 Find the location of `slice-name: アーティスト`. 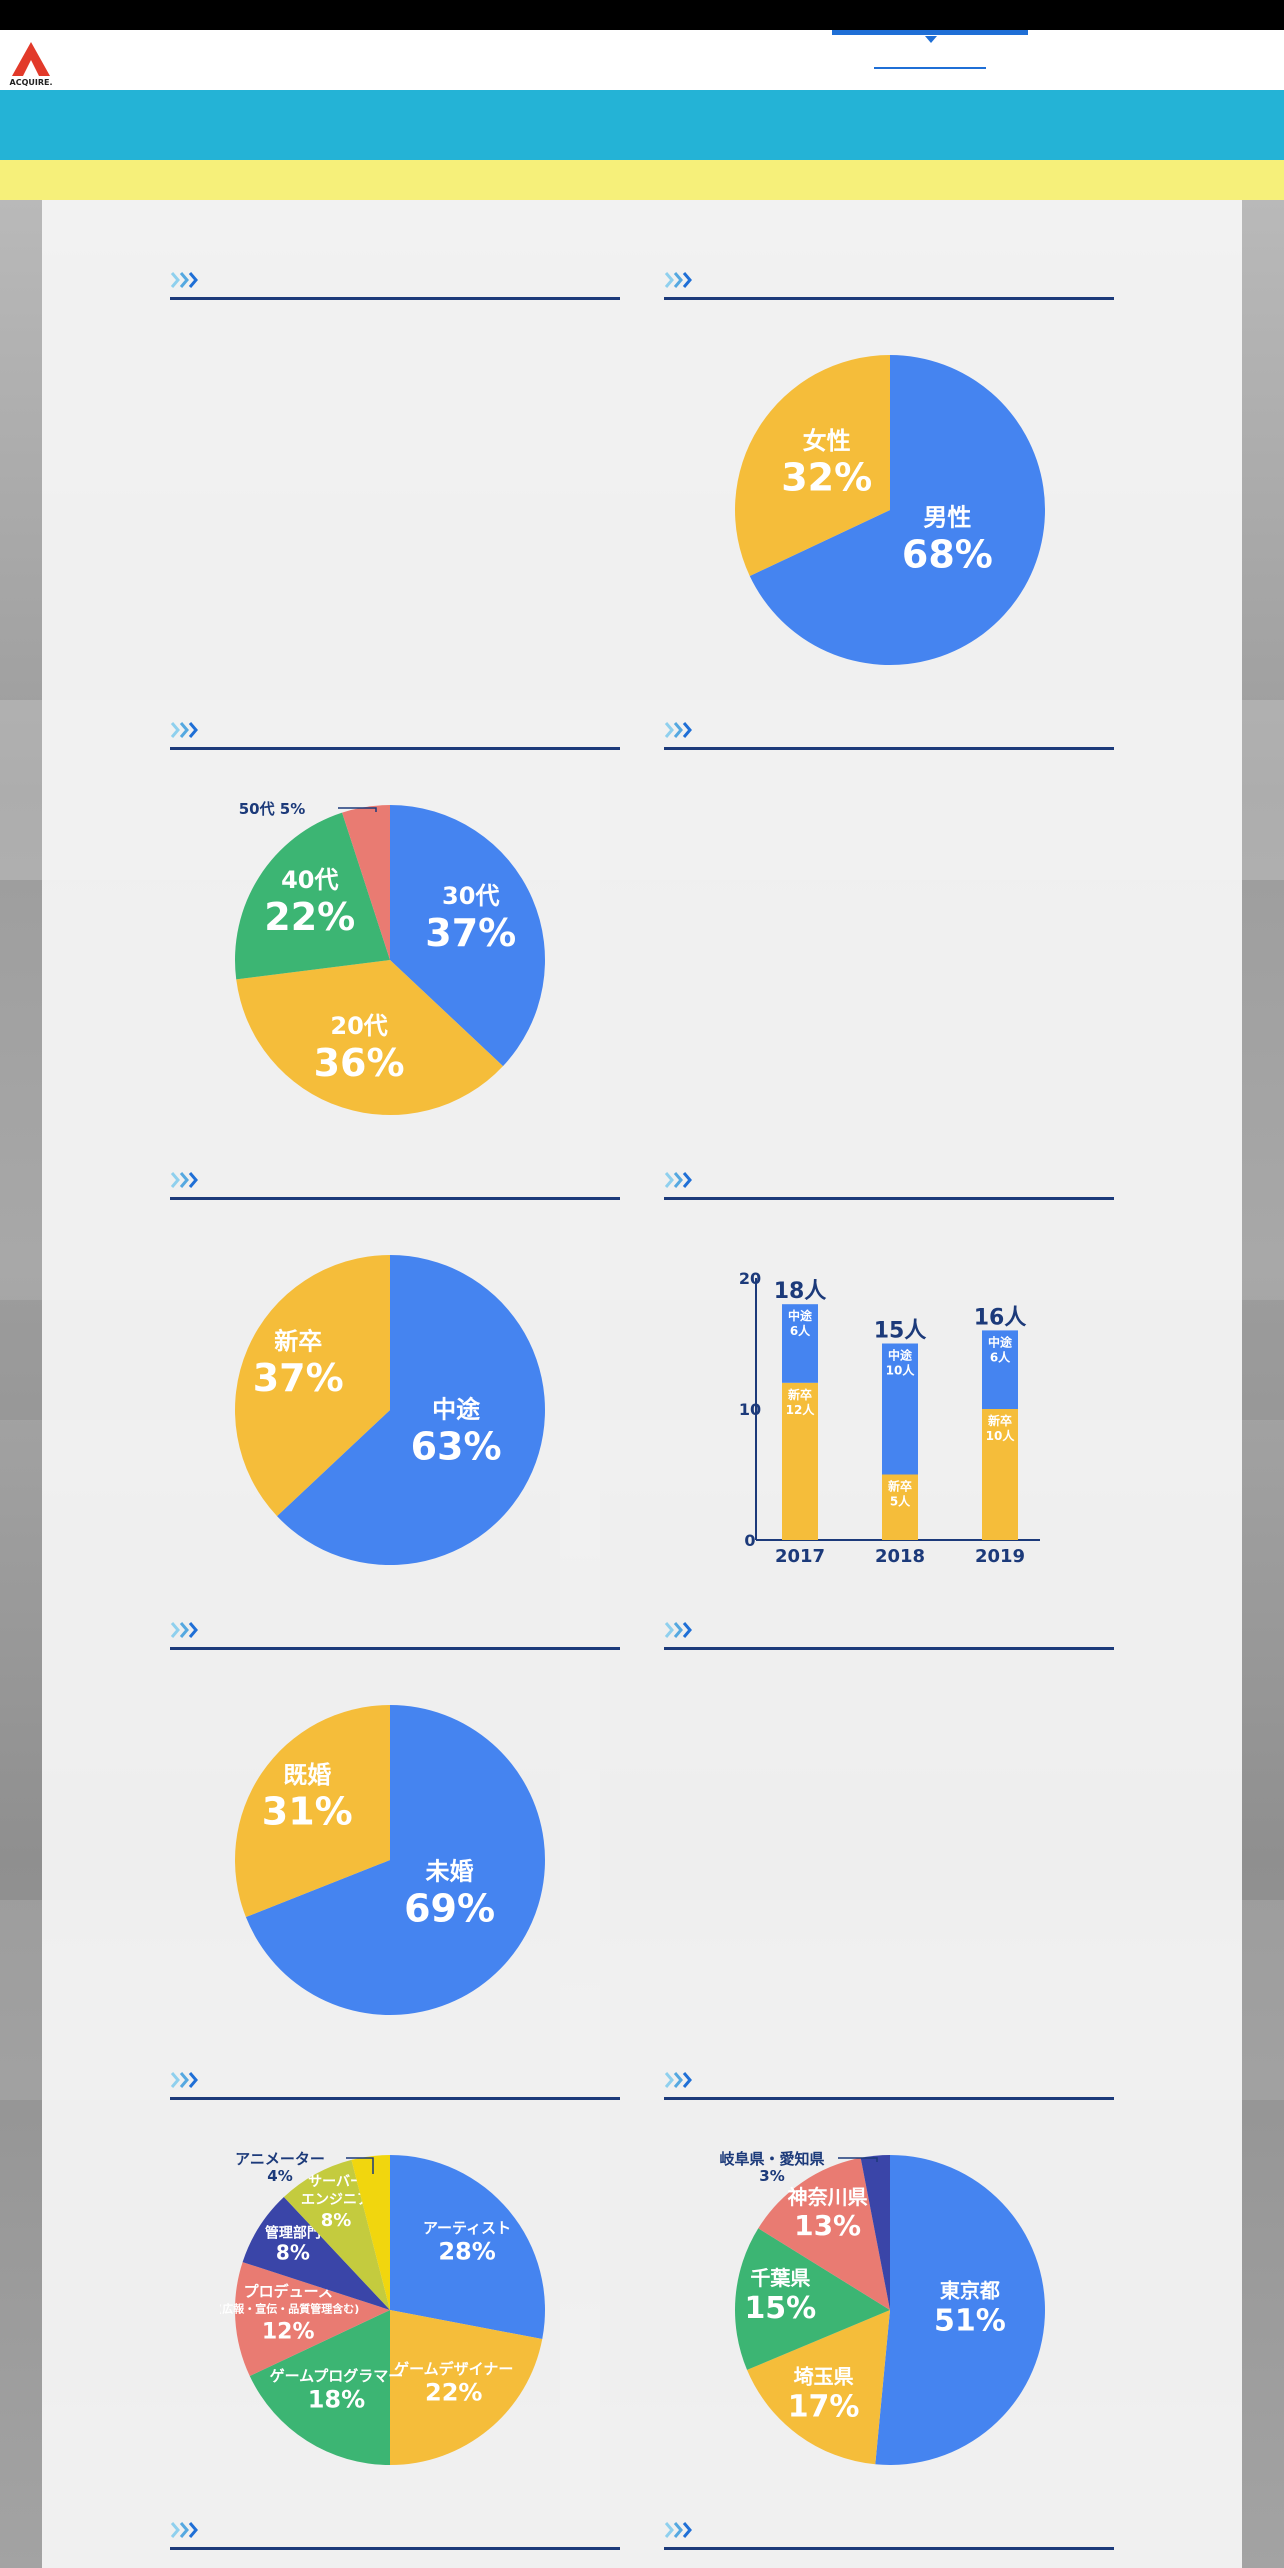

slice-name: アーティスト is located at coordinates (467, 2228).